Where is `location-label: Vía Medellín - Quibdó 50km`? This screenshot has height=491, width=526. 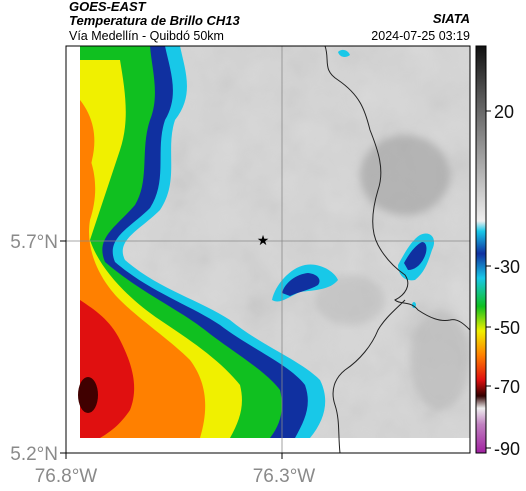 location-label: Vía Medellín - Quibdó 50km is located at coordinates (146, 36).